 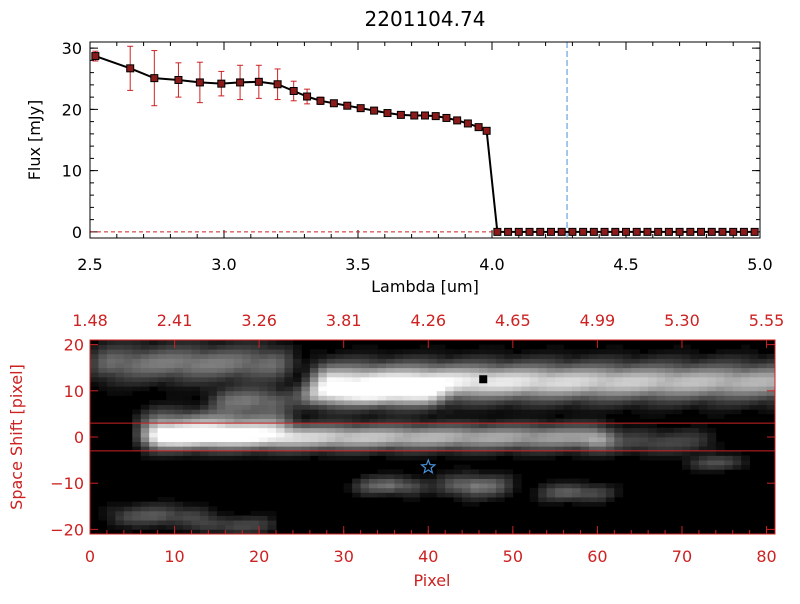 What do you see at coordinates (486, 130) in the screenshot?
I see `data-point` at bounding box center [486, 130].